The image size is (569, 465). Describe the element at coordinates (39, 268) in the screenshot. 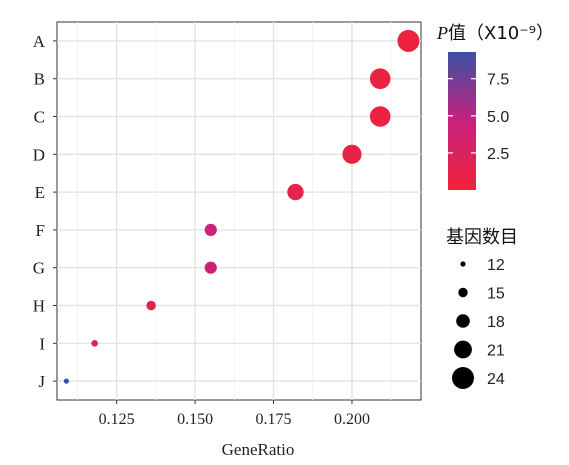

I see `y-tick-label: G` at that location.